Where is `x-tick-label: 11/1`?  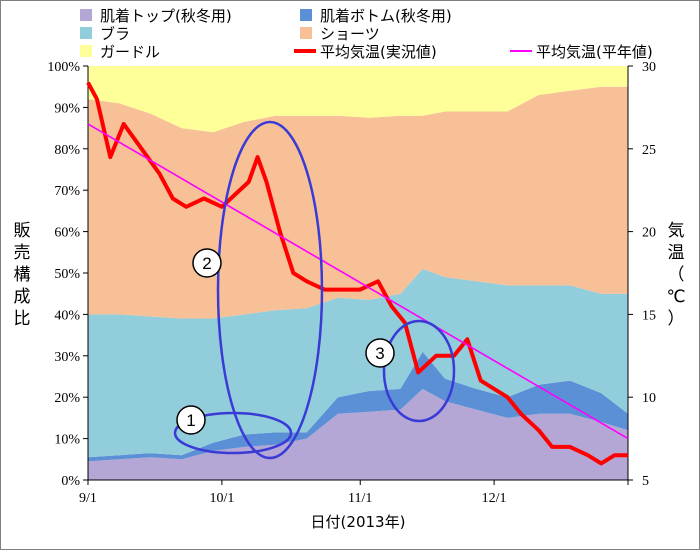
x-tick-label: 11/1 is located at coordinates (360, 498).